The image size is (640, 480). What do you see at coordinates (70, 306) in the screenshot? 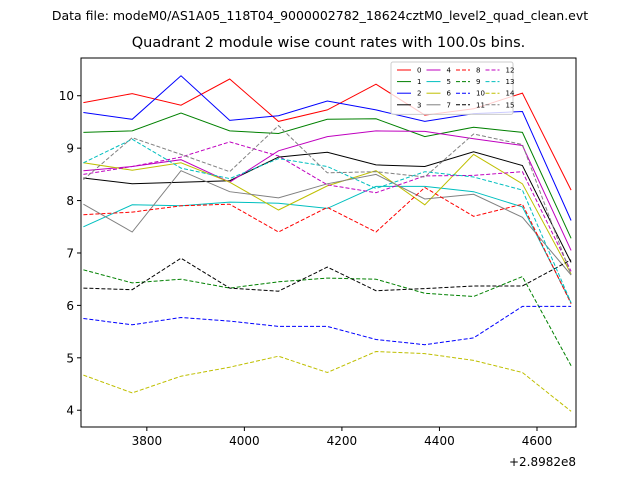
I see `y-tick-label: 6` at bounding box center [70, 306].